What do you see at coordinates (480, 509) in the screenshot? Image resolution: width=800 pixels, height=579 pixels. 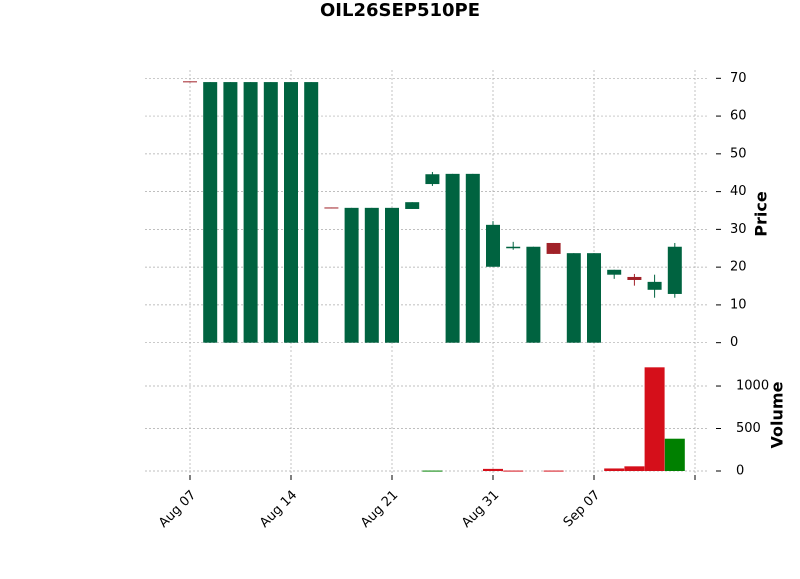 I see `x-tick-label: Aug 31` at bounding box center [480, 509].